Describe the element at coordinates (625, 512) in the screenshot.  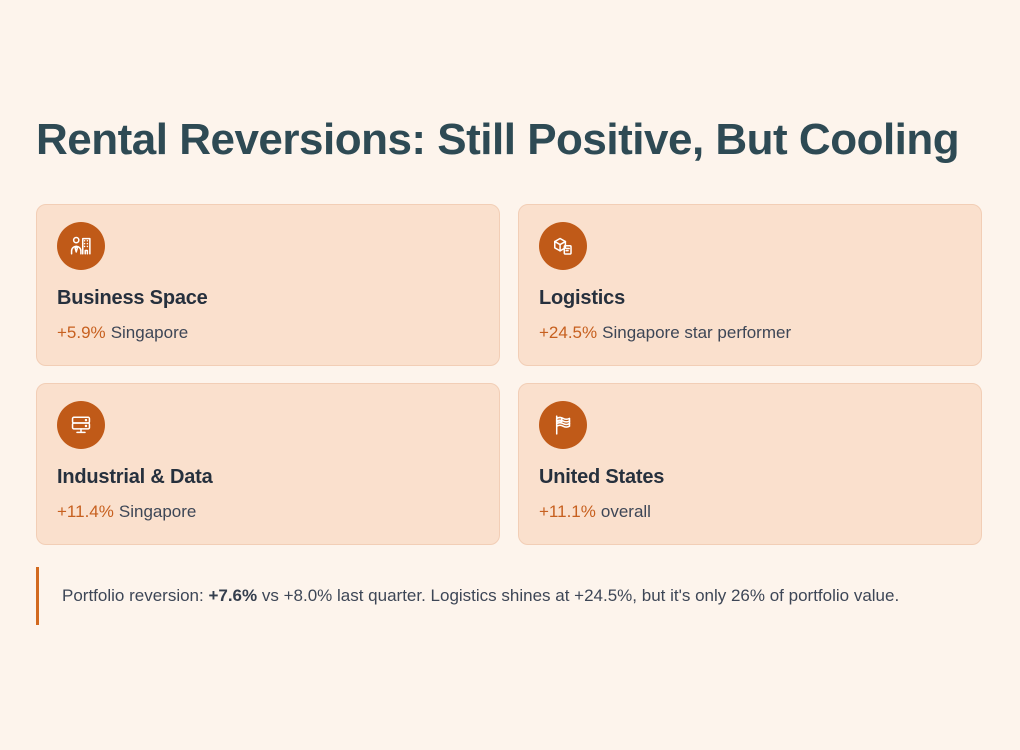
I see `stat-note: overall` at that location.